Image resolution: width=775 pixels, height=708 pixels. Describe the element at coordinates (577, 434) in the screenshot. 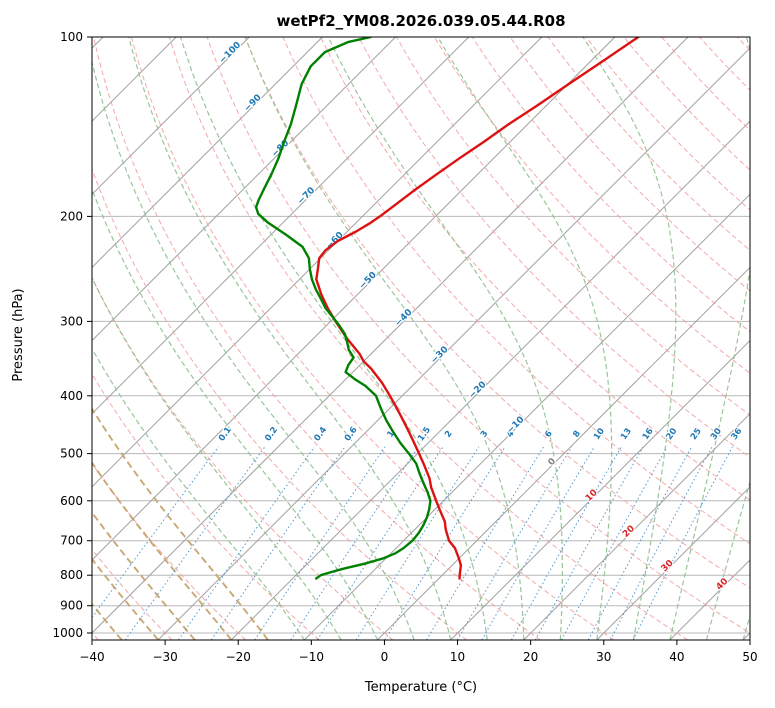

I see `svg-text: 8` at that location.